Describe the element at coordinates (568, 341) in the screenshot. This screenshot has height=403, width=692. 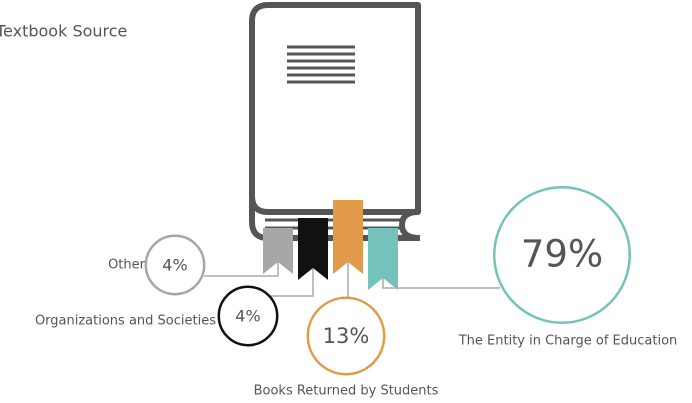
I see `category-label: The Entity in Charge of Education` at that location.